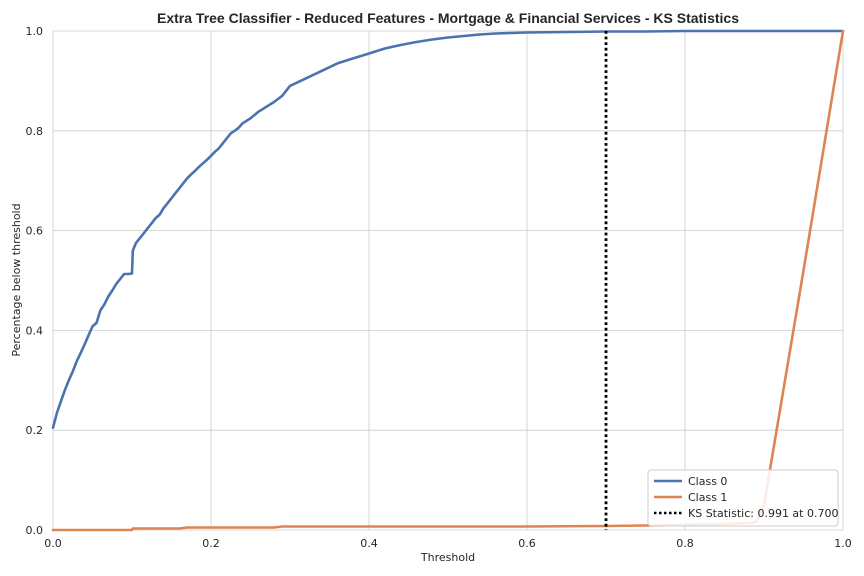 The height and width of the screenshot is (576, 864). Describe the element at coordinates (369, 543) in the screenshot. I see `x-tick-label: 0.4` at that location.